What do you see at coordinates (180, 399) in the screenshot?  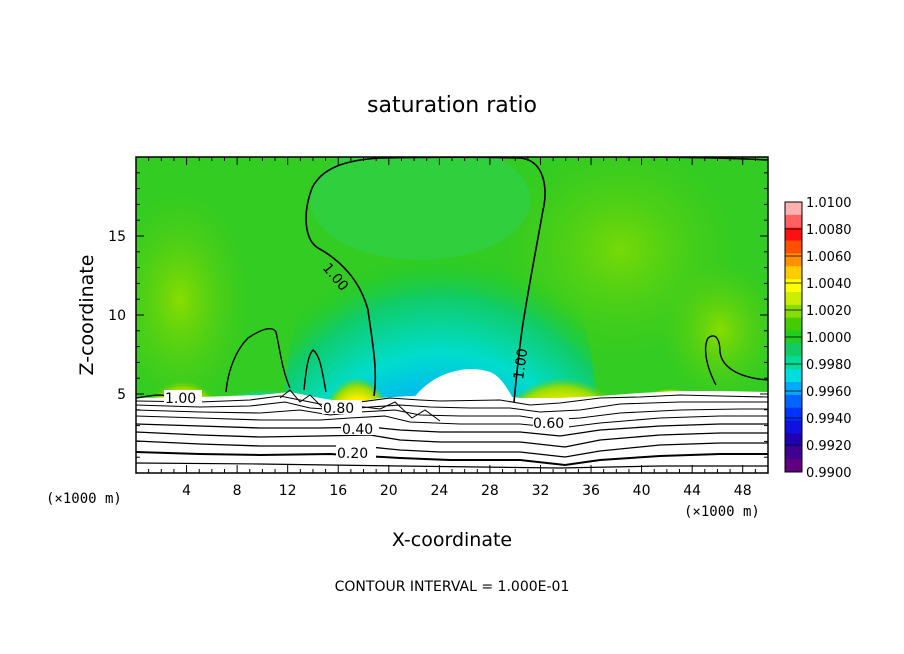 I see `contour-label-left: 1.00` at bounding box center [180, 399].